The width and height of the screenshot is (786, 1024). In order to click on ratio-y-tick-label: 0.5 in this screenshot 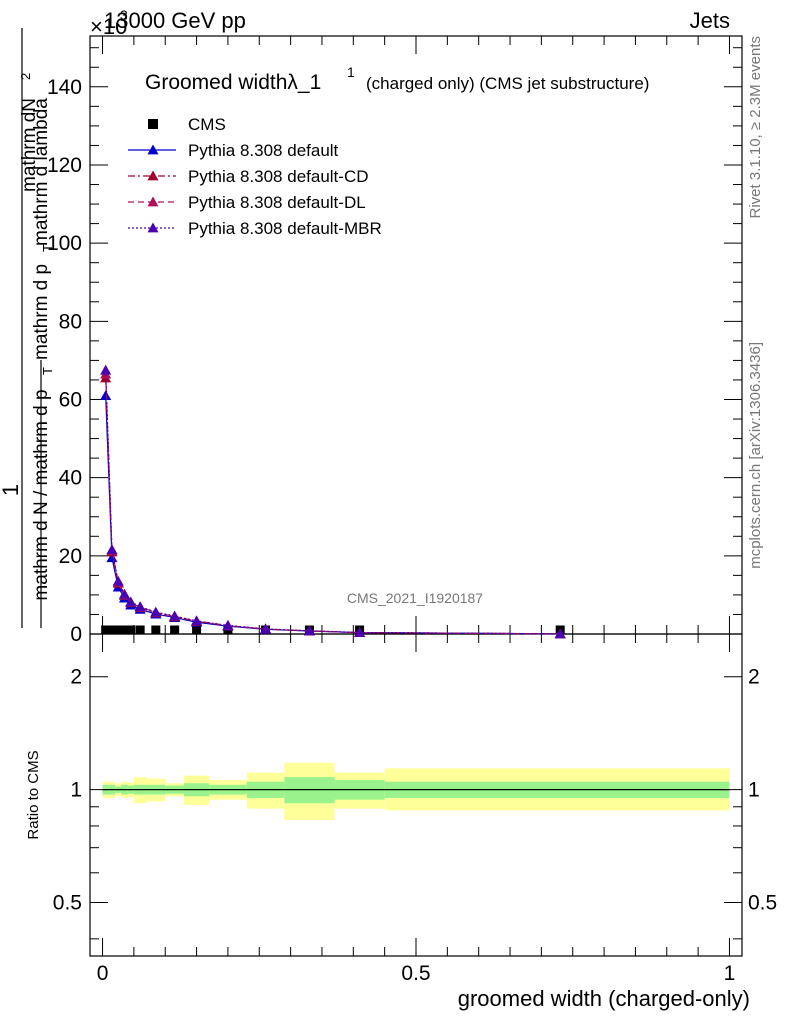, I will do `click(67, 902)`.